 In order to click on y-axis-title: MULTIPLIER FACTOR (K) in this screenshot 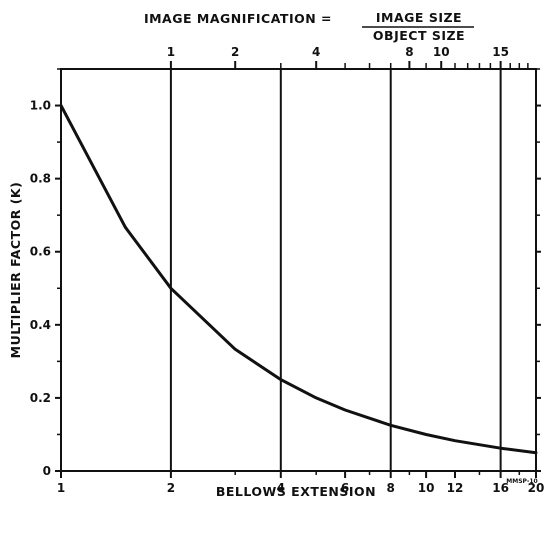, I will do `click(15, 270)`.